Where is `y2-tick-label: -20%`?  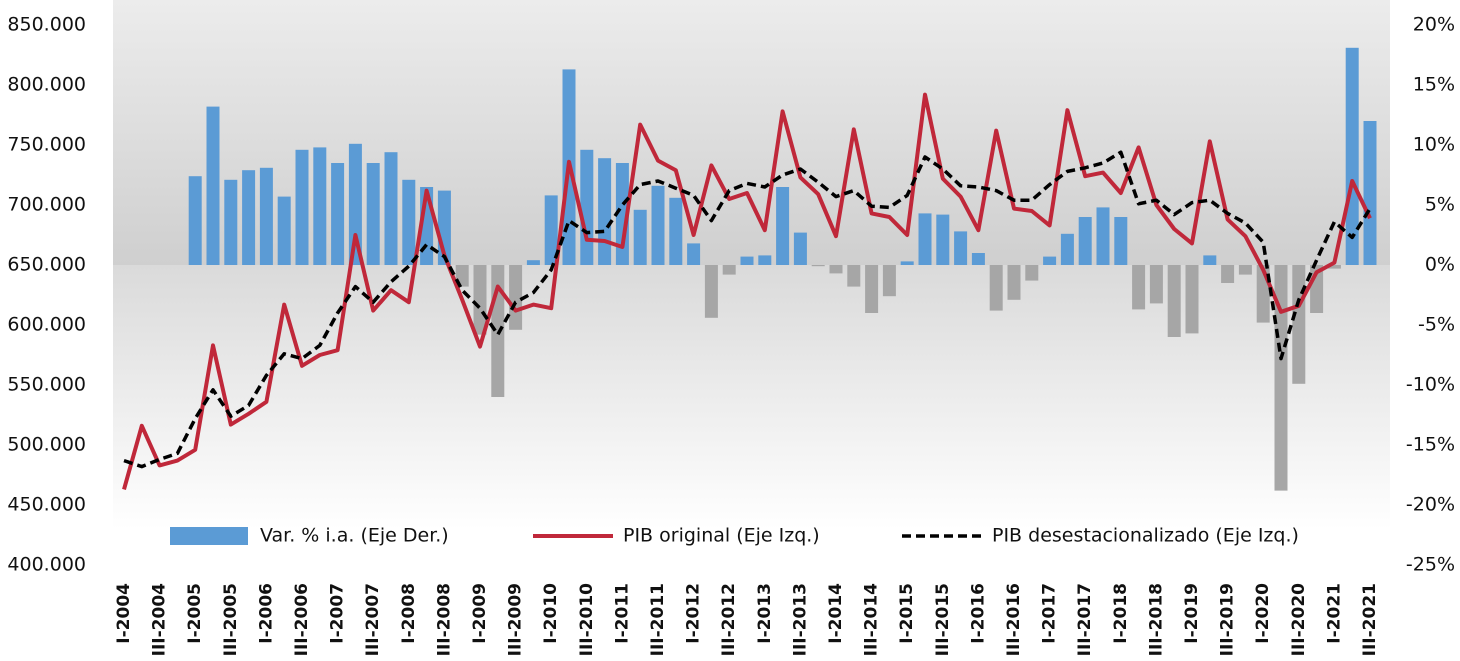 y2-tick-label: -20% is located at coordinates (1430, 505).